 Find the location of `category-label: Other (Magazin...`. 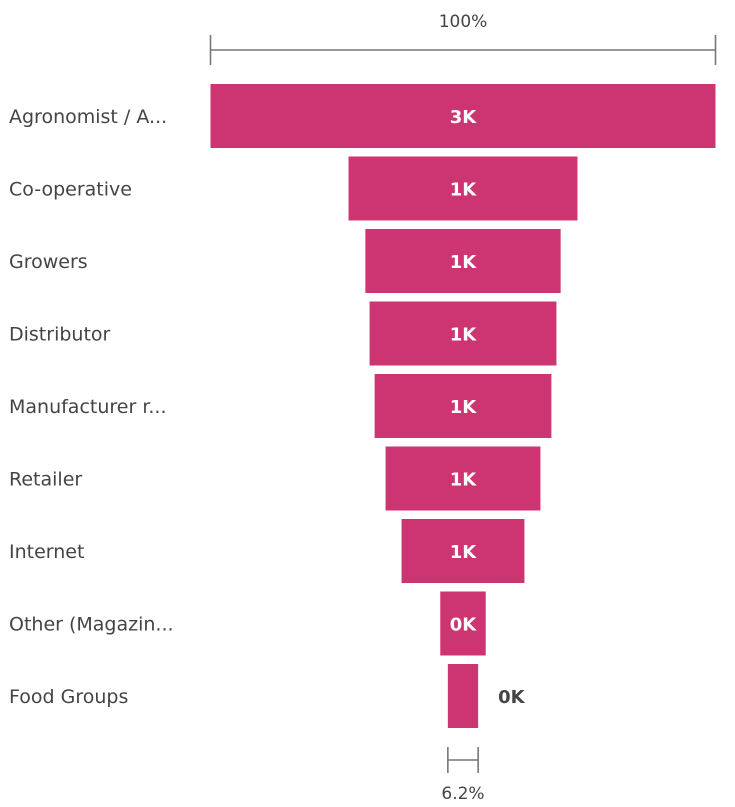

category-label: Other (Magazin... is located at coordinates (91, 625).